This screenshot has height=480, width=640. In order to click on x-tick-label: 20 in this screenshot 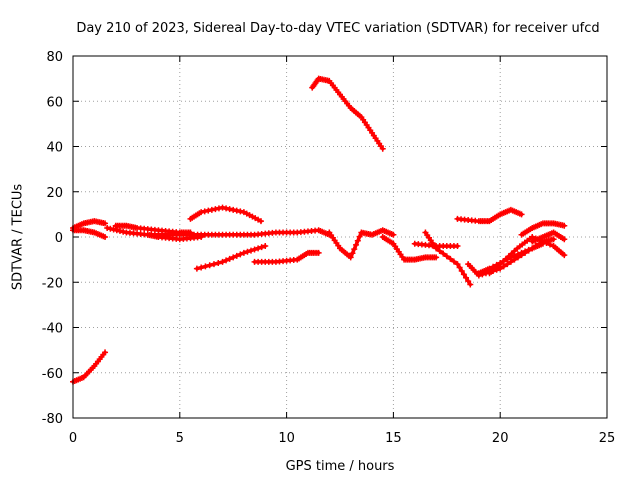, I will do `click(500, 438)`.